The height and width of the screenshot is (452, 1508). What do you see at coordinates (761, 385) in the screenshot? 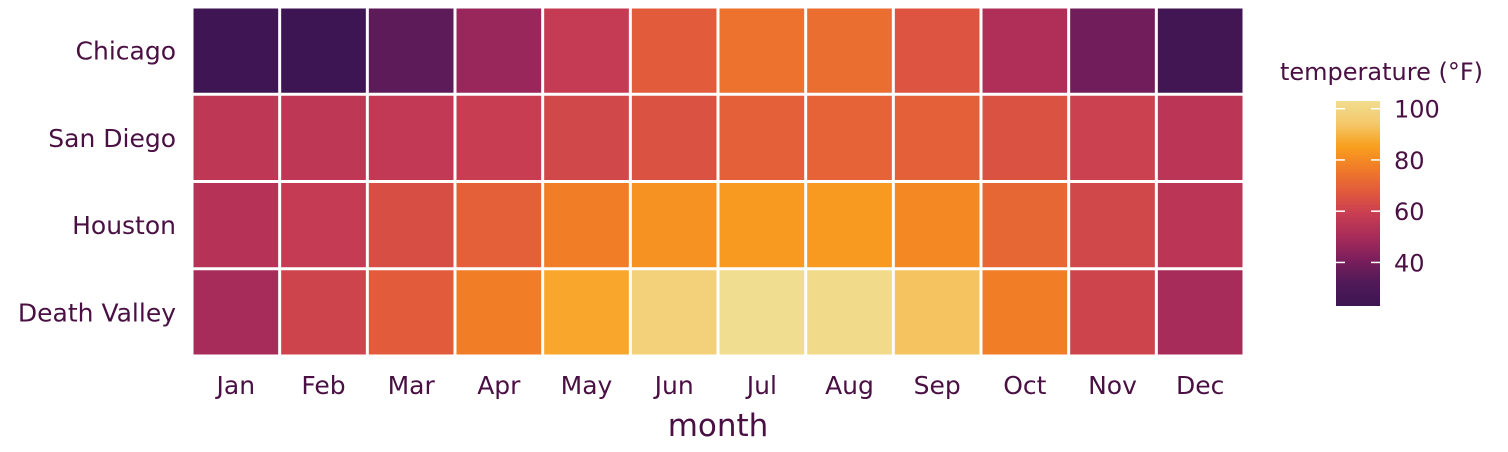
I see `x-tick-label: Jul` at bounding box center [761, 385].